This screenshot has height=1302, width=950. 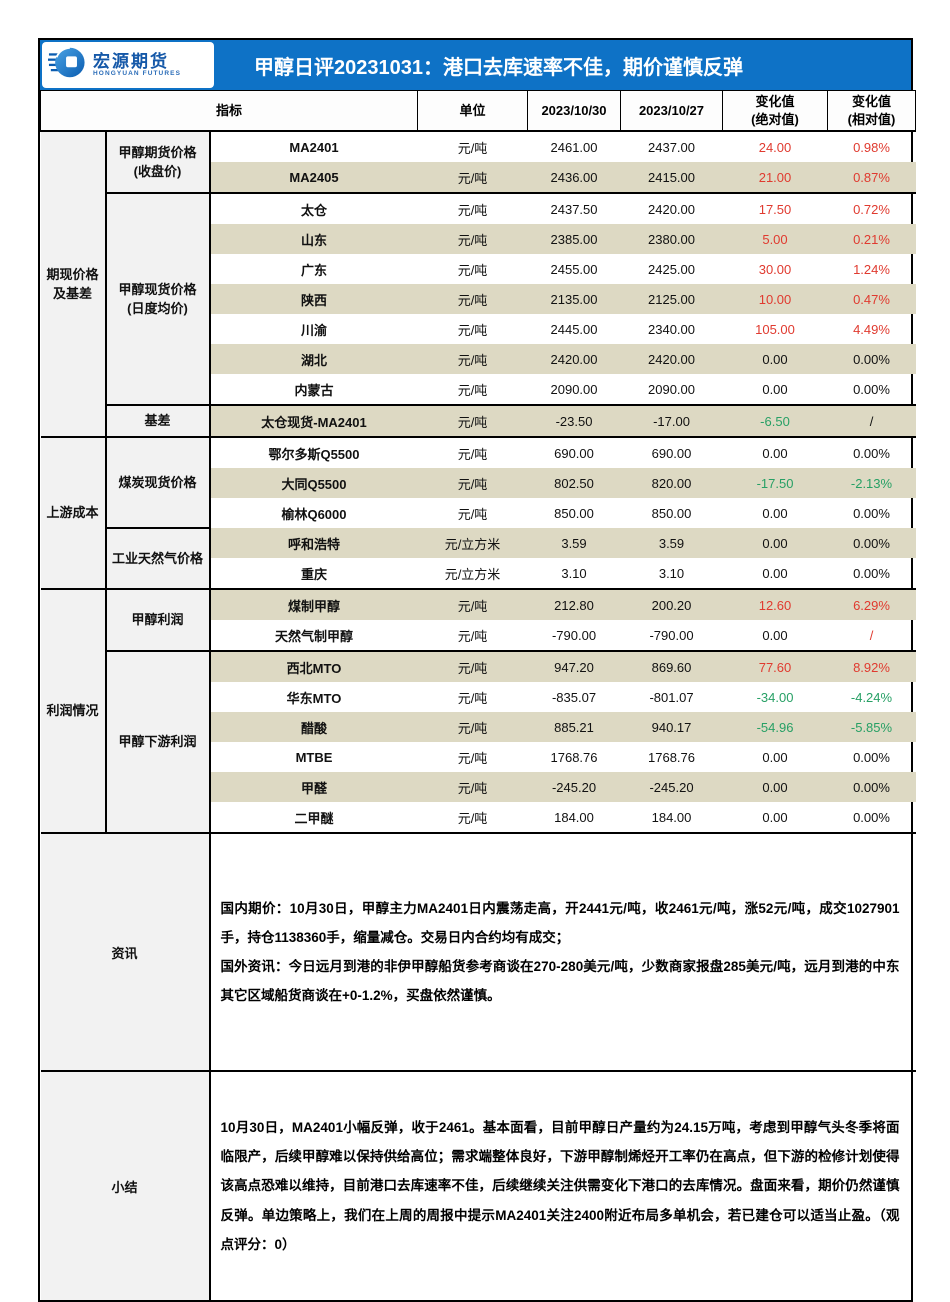 What do you see at coordinates (574, 453) in the screenshot?
I see `value-current: 690.00` at bounding box center [574, 453].